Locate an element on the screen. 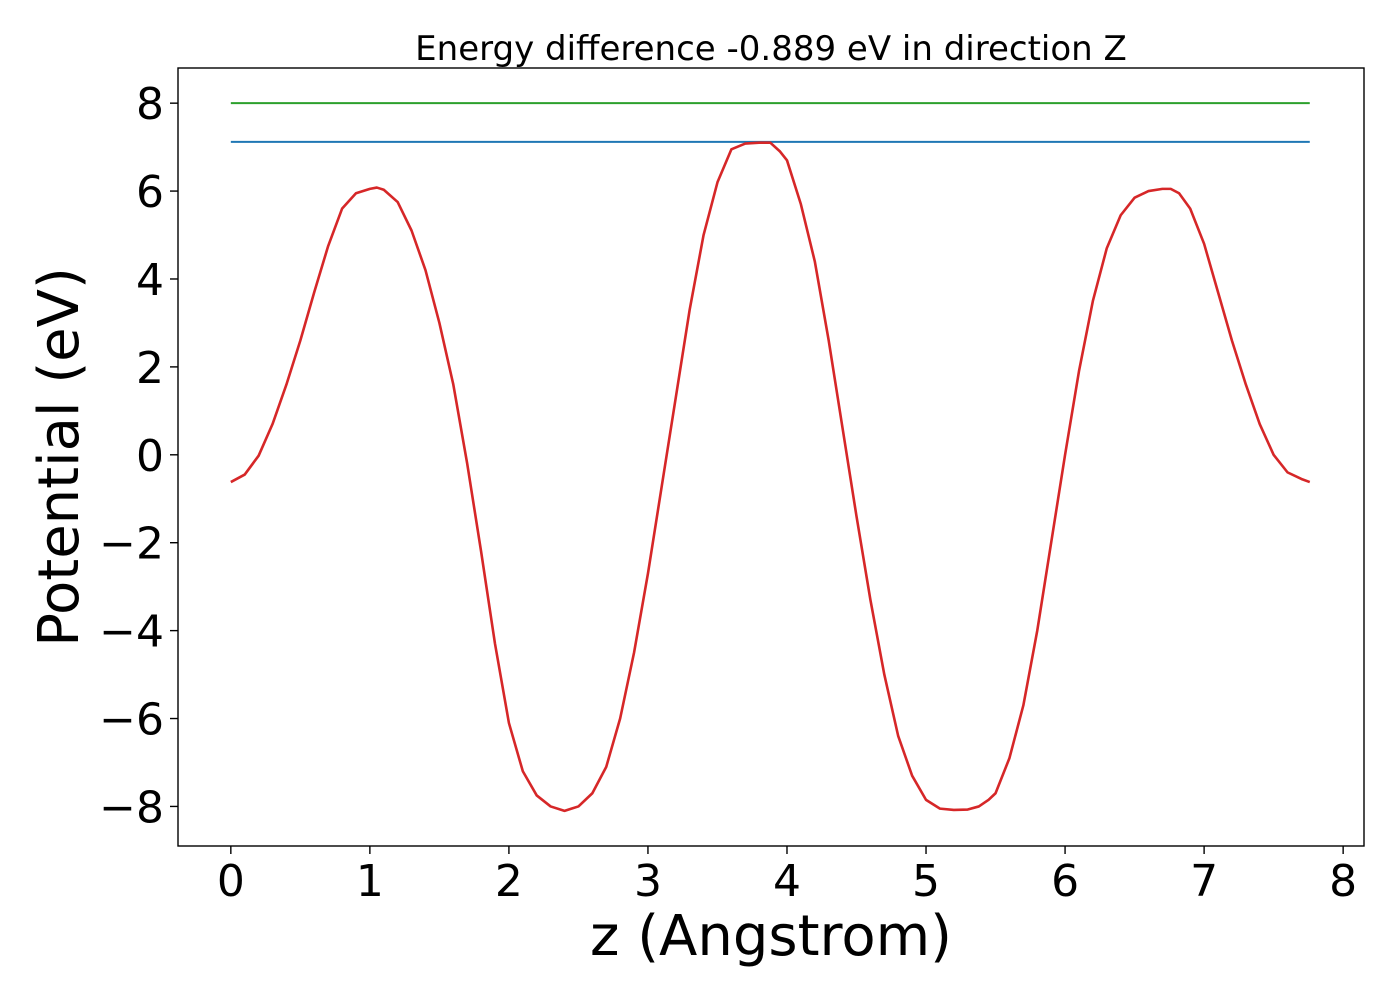  x-tick-label: 5 is located at coordinates (926, 881).